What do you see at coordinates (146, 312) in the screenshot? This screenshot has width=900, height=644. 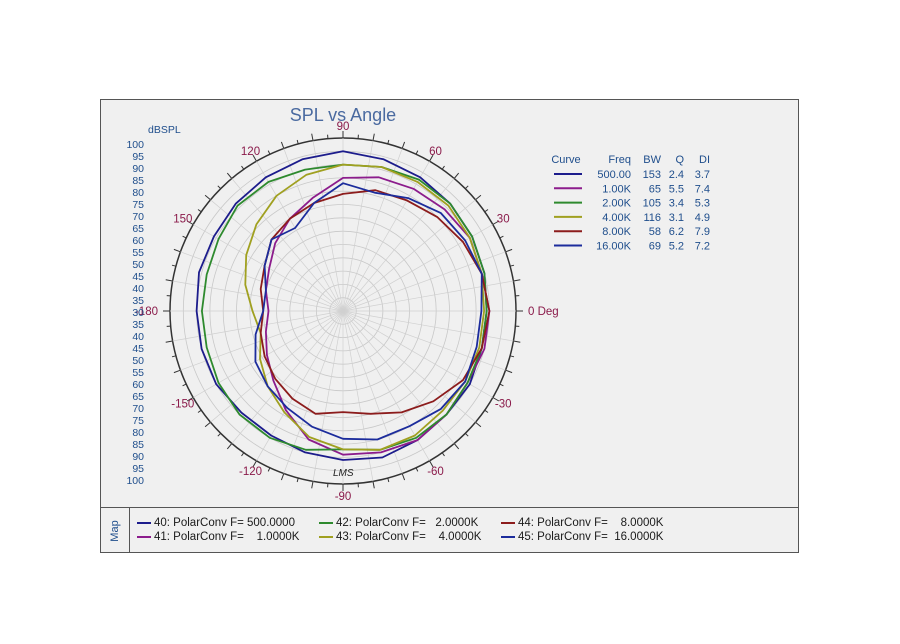 I see `angle-label: -180` at bounding box center [146, 312].